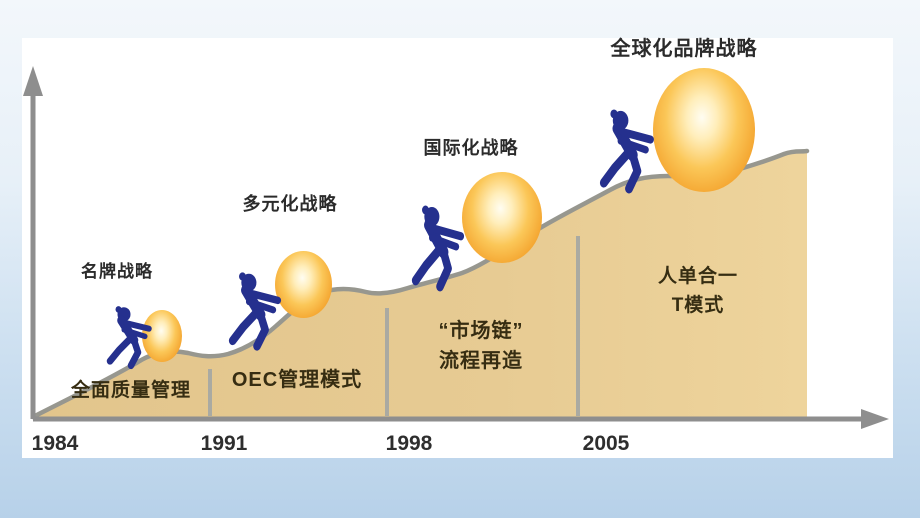  Describe the element at coordinates (606, 443) in the screenshot. I see `year-label-2005: 2005` at that location.